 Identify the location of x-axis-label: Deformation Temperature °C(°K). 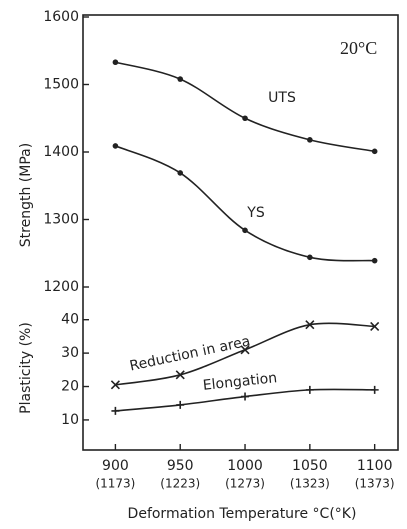
(242, 514).